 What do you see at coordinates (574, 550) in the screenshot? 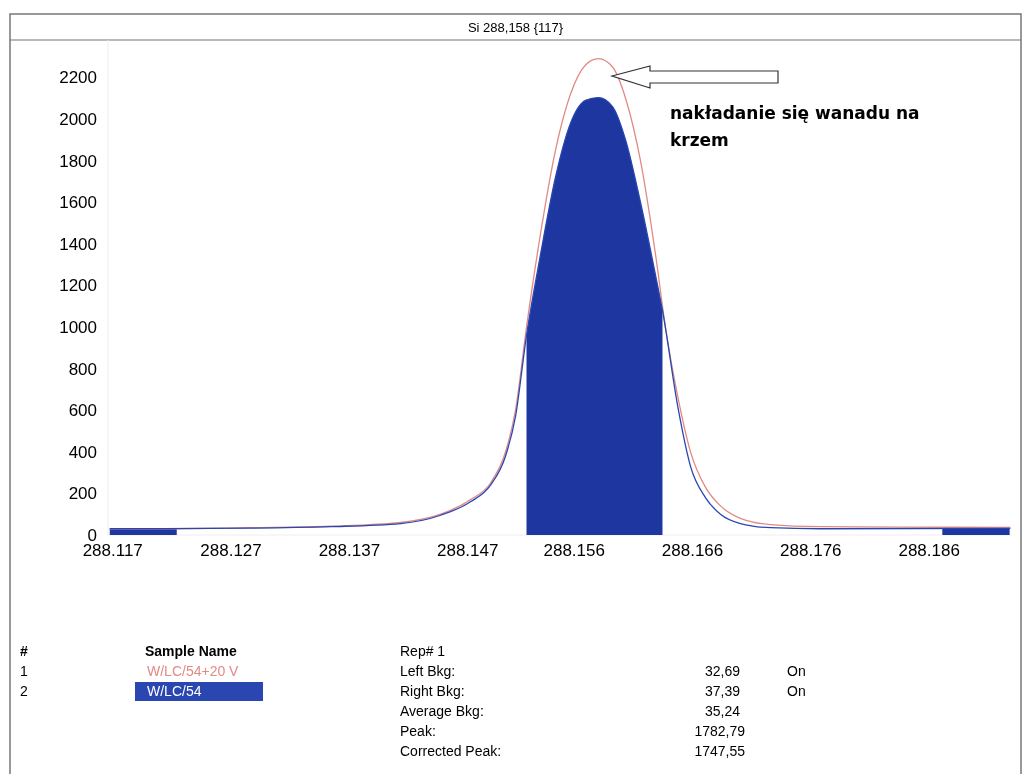
I see `x-tick-label: 288.156` at bounding box center [574, 550].